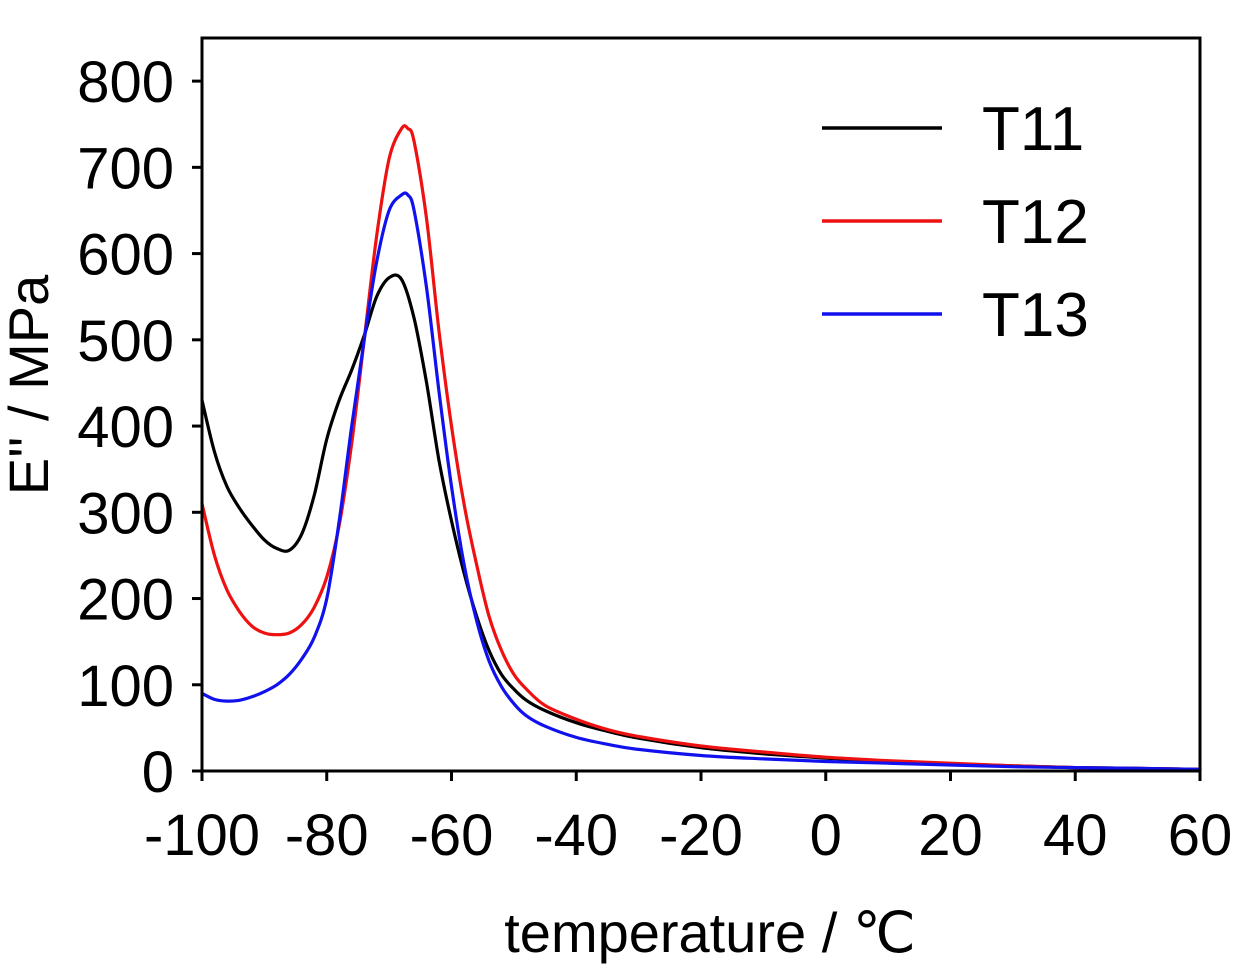 The image size is (1239, 966). Describe the element at coordinates (1200, 835) in the screenshot. I see `x-tick-label: 60` at that location.